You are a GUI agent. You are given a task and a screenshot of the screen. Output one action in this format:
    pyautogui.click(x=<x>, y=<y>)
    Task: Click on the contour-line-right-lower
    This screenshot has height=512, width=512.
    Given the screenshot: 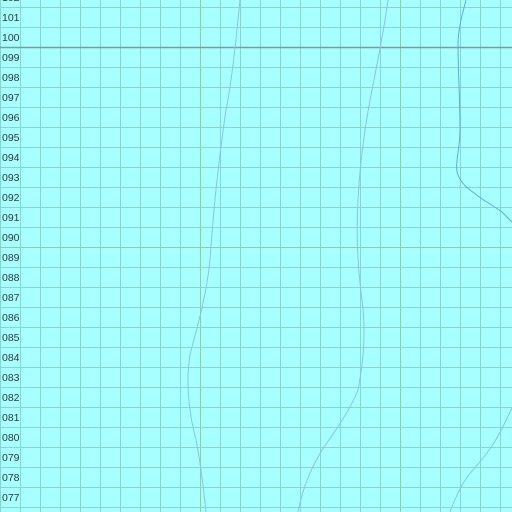 What is the action you would take?
    pyautogui.click(x=480, y=459)
    